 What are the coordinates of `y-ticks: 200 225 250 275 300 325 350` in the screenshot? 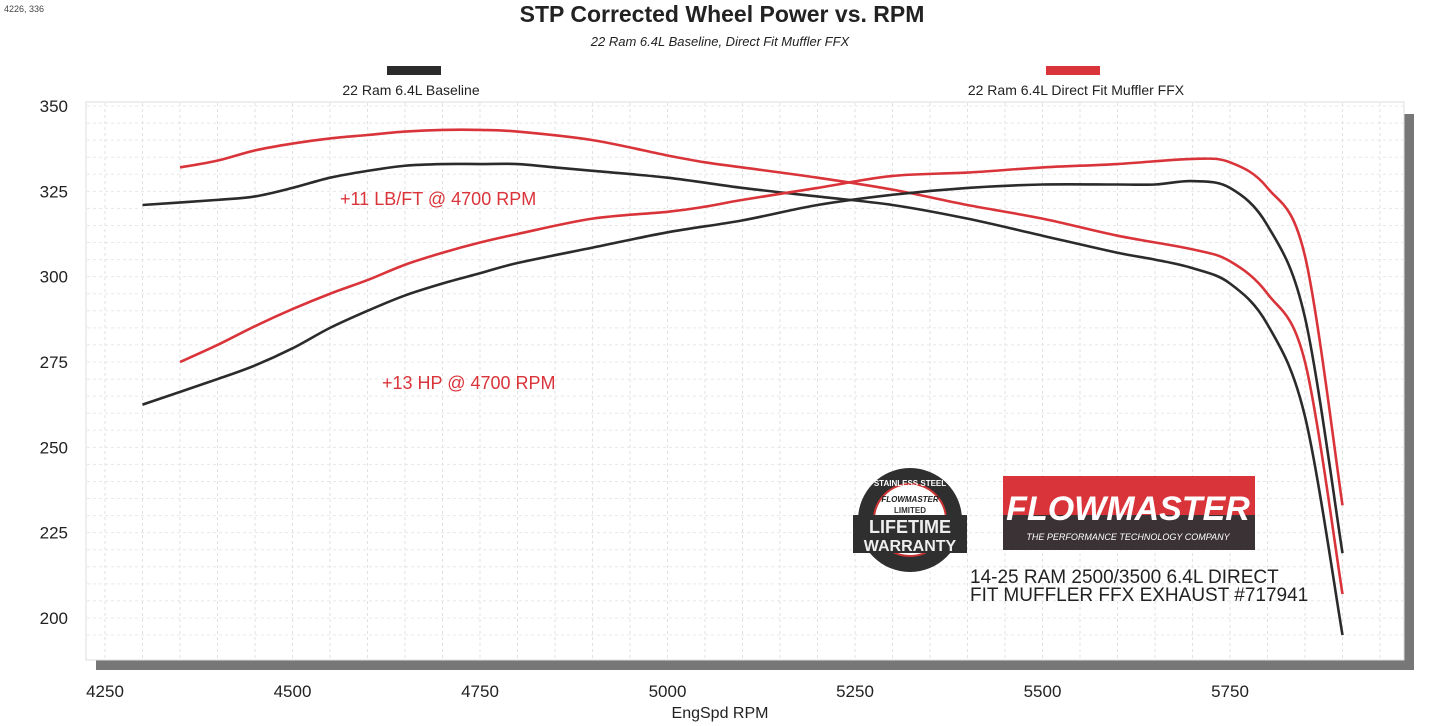 It's located at (54, 362).